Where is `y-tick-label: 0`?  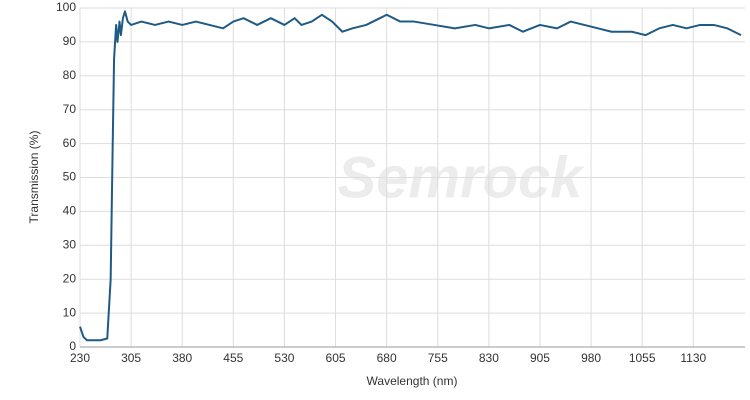 y-tick-label: 0 is located at coordinates (72, 346).